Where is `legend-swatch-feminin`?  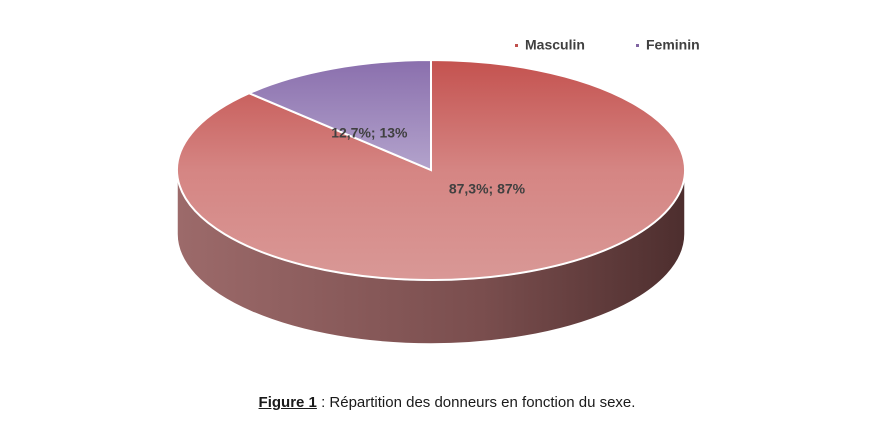
legend-swatch-feminin is located at coordinates (637, 45).